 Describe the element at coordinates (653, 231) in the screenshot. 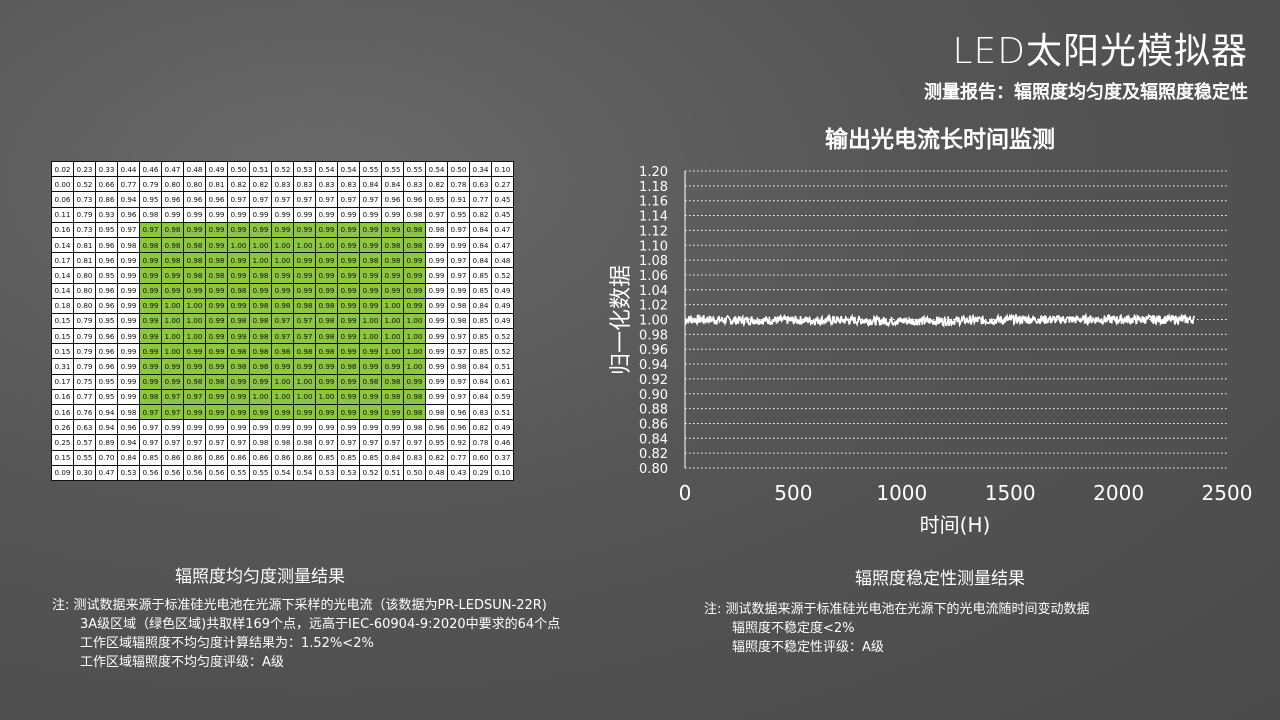

I see `y-tick-label: 1.12` at that location.